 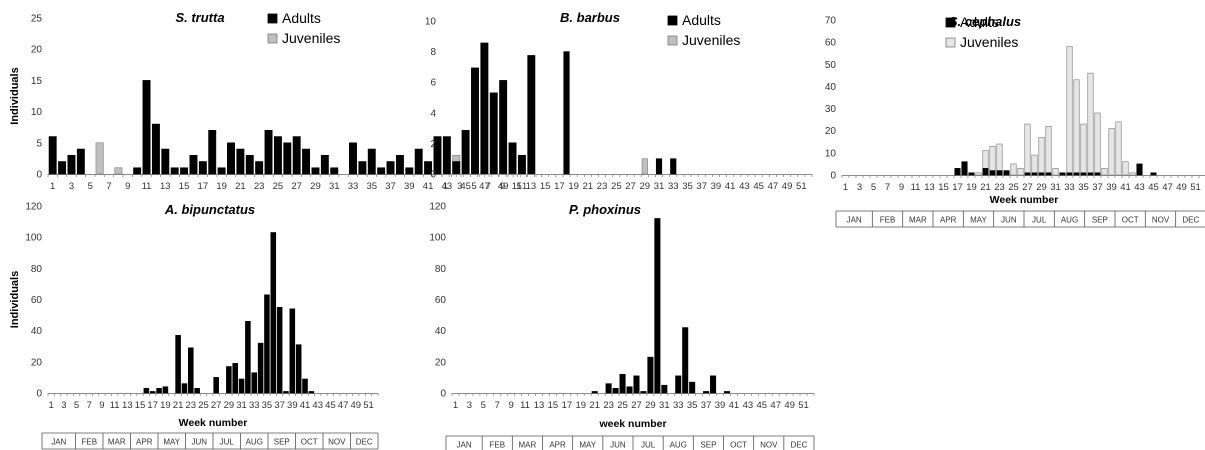 What do you see at coordinates (971, 187) in the screenshot?
I see `x-tick-label: 19` at bounding box center [971, 187].